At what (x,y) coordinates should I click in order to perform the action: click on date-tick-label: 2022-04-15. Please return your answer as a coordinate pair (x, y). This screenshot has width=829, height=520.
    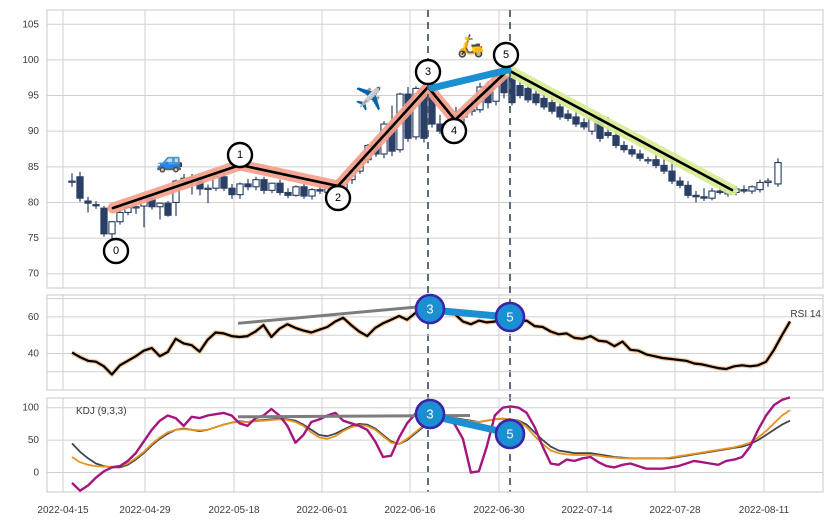
    Looking at the image, I should click on (63, 510).